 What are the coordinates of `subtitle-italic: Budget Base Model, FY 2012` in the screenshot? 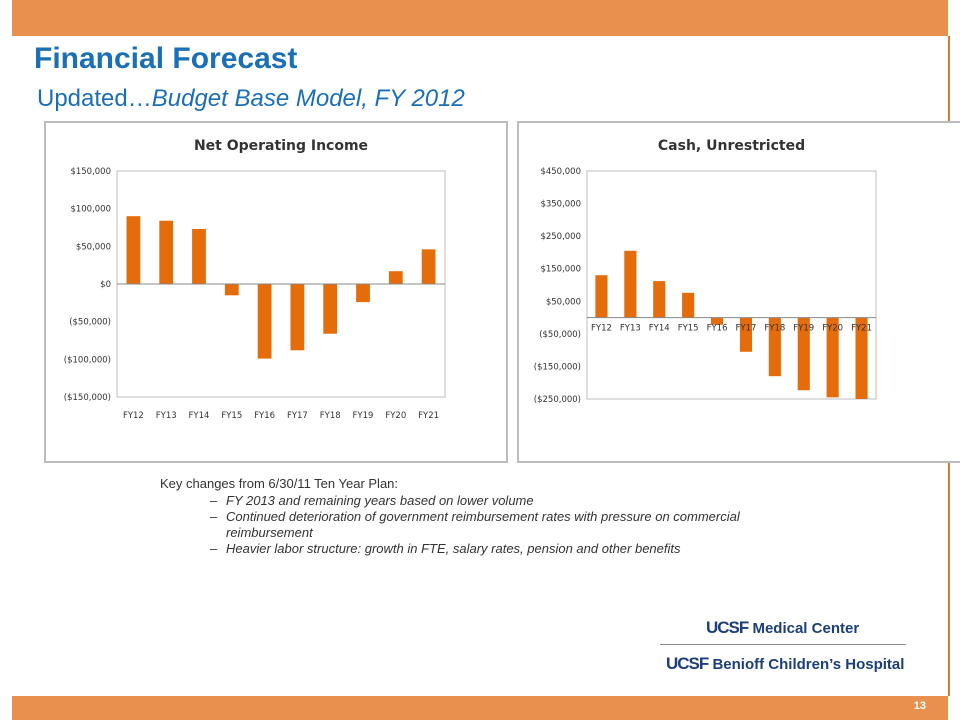 It's located at (308, 98).